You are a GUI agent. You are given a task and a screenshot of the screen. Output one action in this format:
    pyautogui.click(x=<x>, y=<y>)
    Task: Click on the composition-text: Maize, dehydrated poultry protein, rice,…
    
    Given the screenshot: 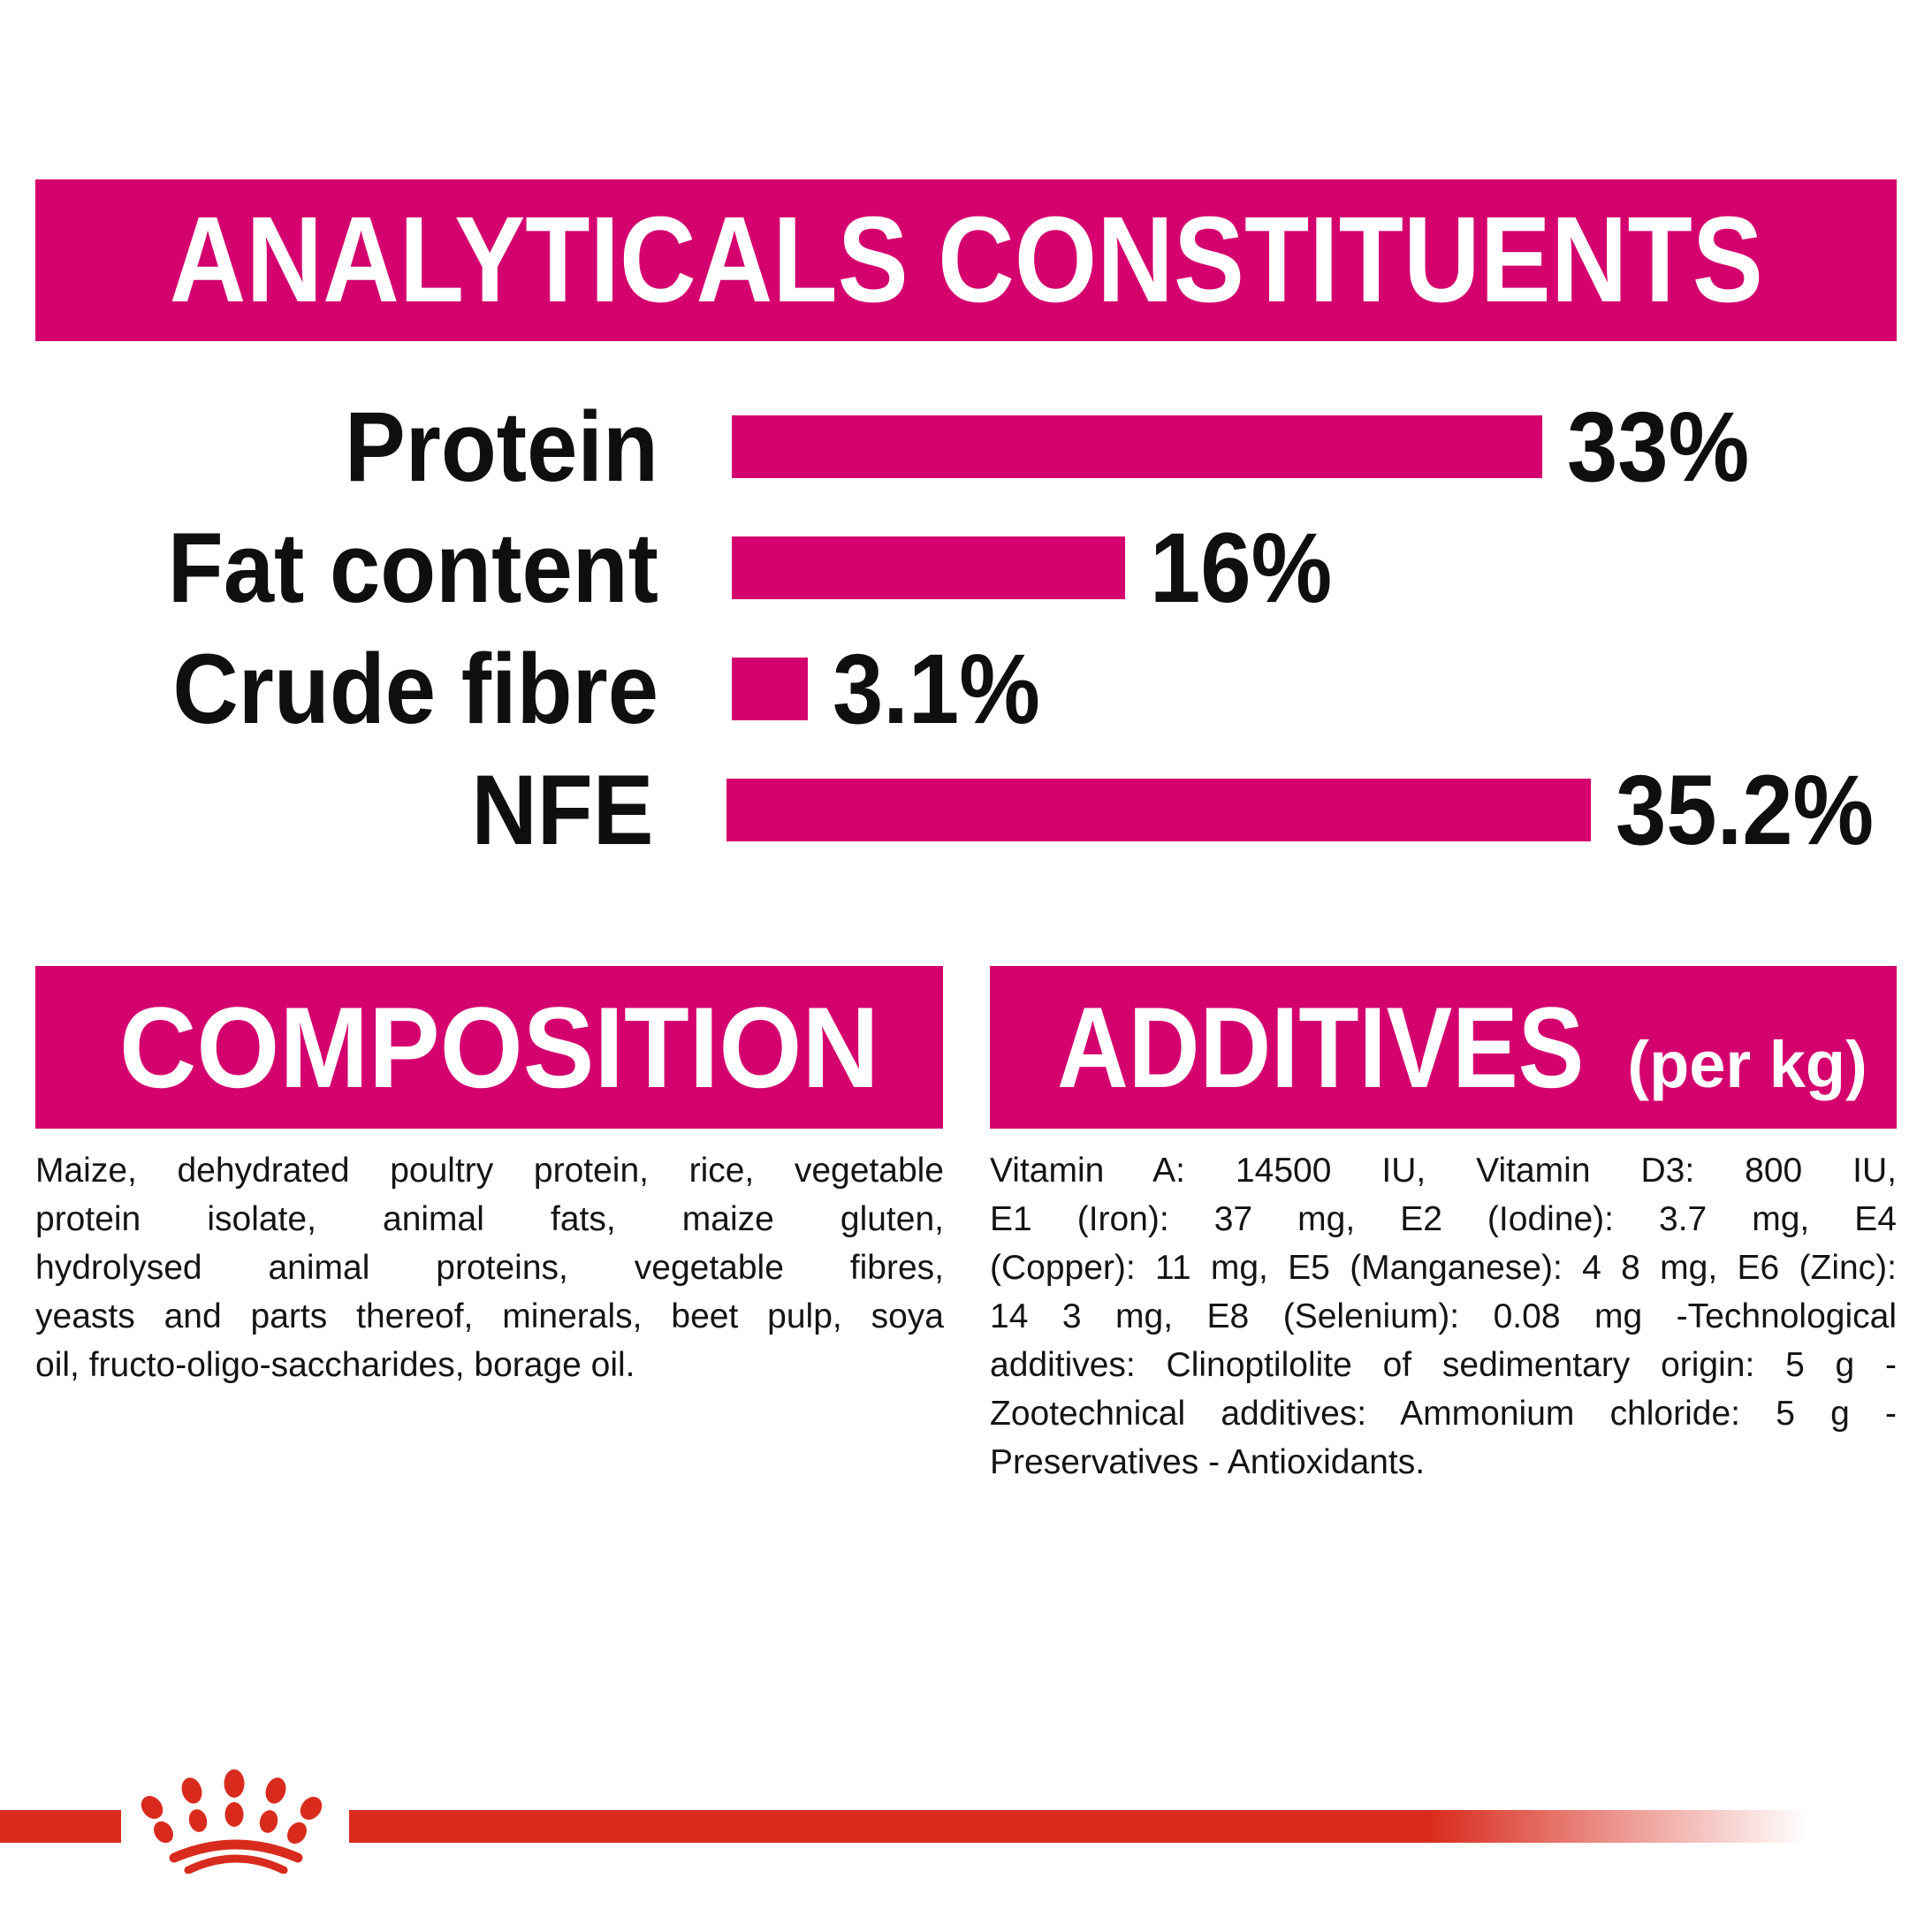 What is the action you would take?
    pyautogui.click(x=490, y=1267)
    